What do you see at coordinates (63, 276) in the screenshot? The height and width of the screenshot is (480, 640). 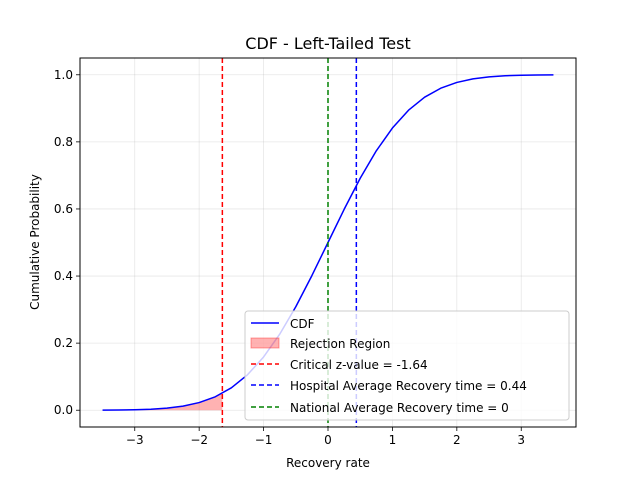 I see `y-tick-label: 0.4` at bounding box center [63, 276].